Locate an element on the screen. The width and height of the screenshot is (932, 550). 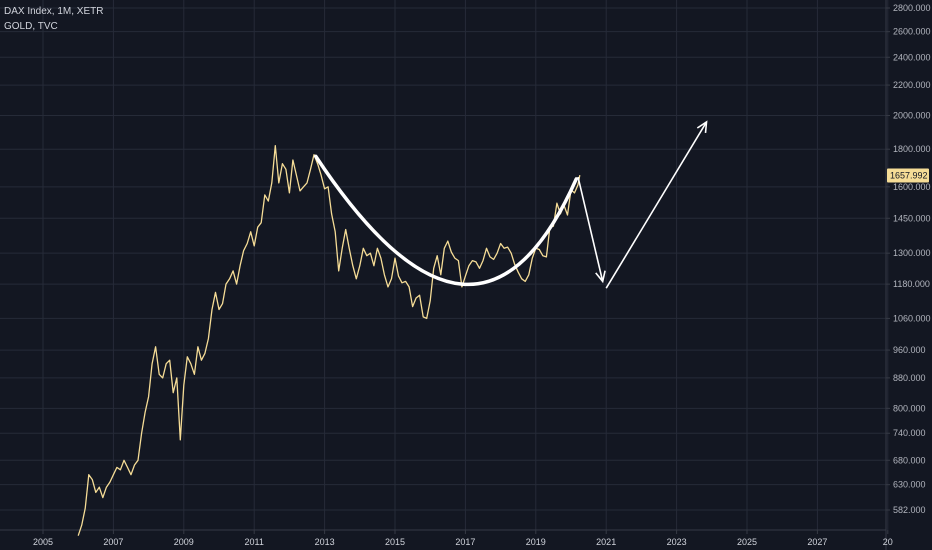
legend: DAX Index, 1M, XETR GOLD, TVC is located at coordinates (53, 19).